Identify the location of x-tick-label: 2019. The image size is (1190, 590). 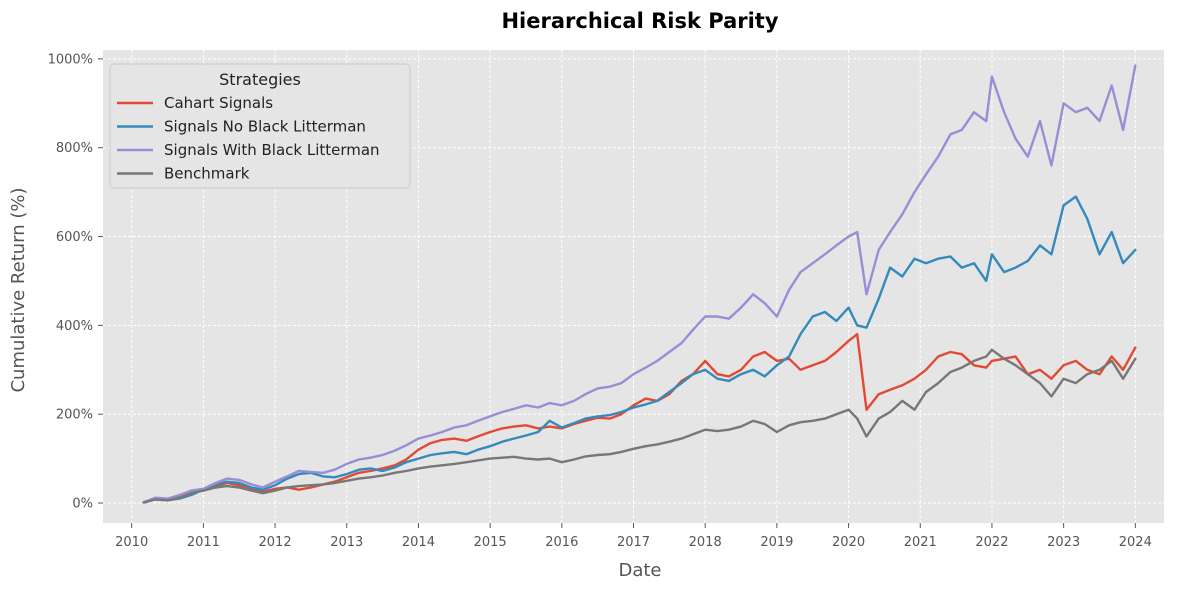
(776, 542).